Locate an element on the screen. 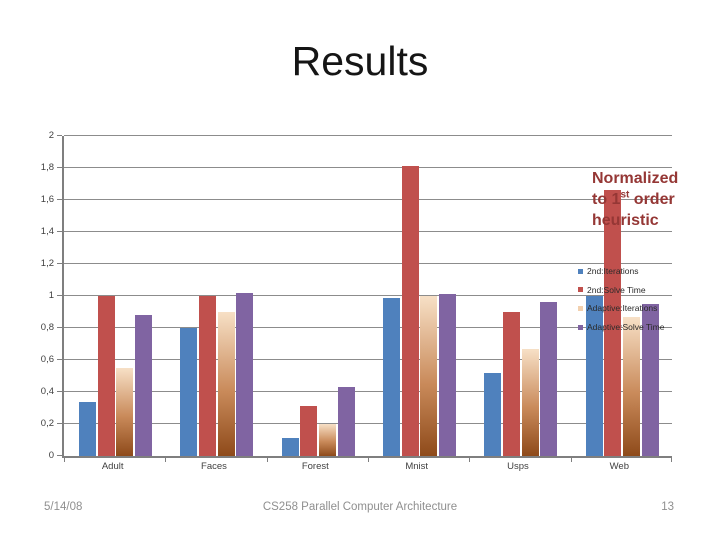 The height and width of the screenshot is (540, 720). bar-adaptive-solve-time-mnist is located at coordinates (448, 375).